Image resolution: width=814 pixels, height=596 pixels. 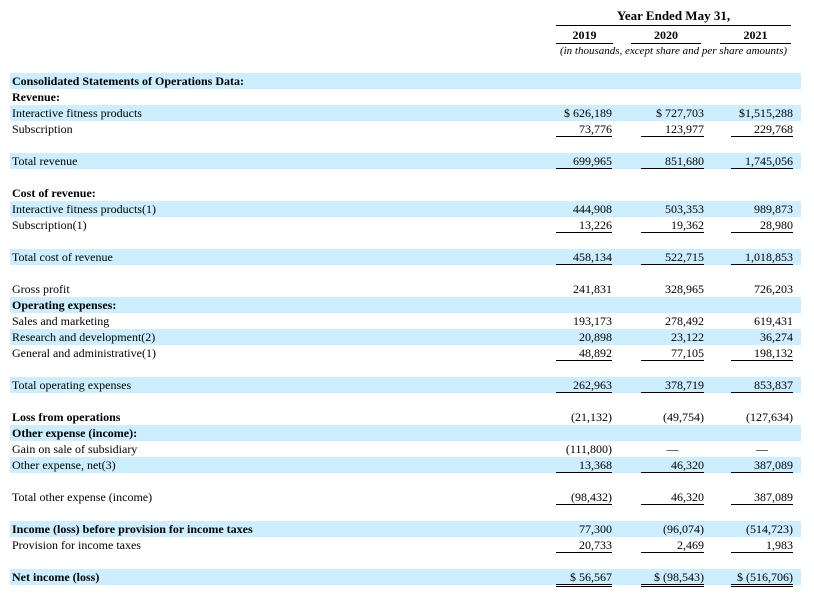 I want to click on table-row: Gross profit 241,831 328,965 726,203, so click(x=405, y=289).